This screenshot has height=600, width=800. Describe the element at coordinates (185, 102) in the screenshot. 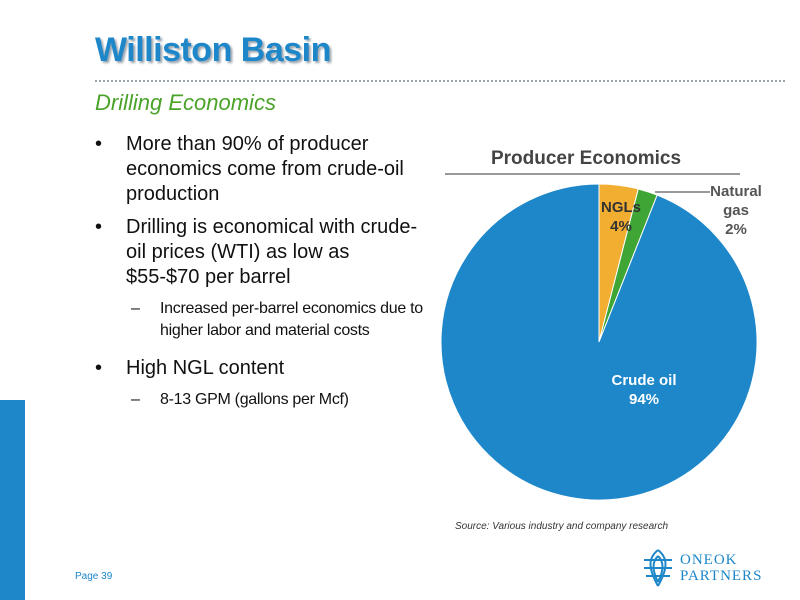

I see `slide-subtitle: Drilling Economics` at that location.